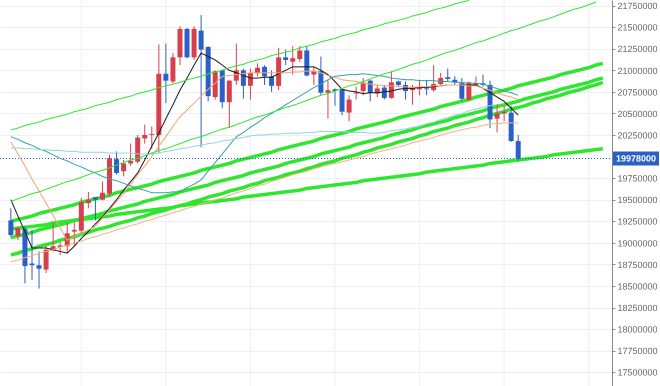 This screenshot has width=660, height=386. I want to click on y-tick-label: 21750000, so click(638, 6).